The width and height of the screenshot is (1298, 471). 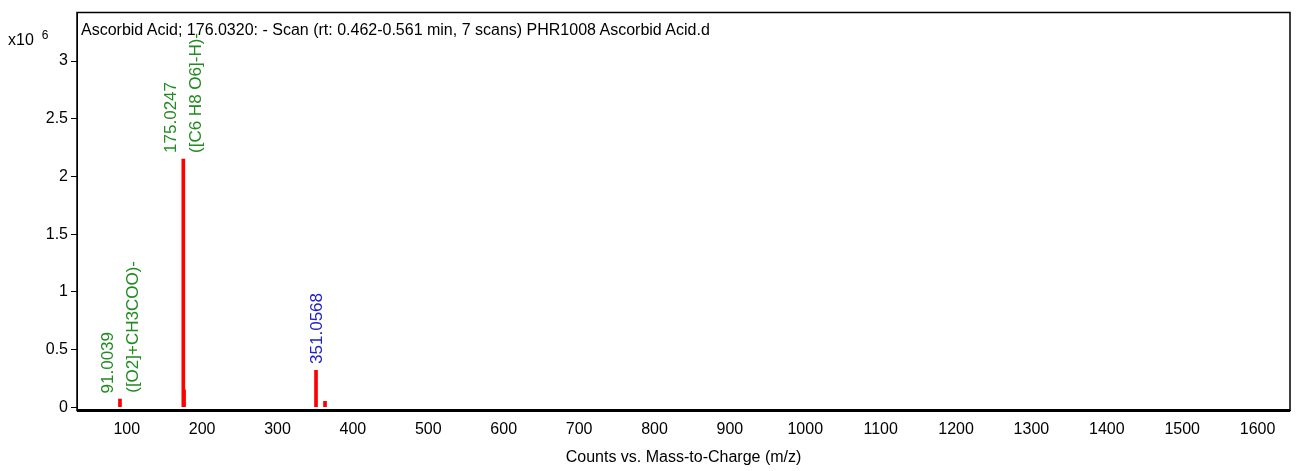 What do you see at coordinates (353, 428) in the screenshot?
I see `x-tick-label: 400` at bounding box center [353, 428].